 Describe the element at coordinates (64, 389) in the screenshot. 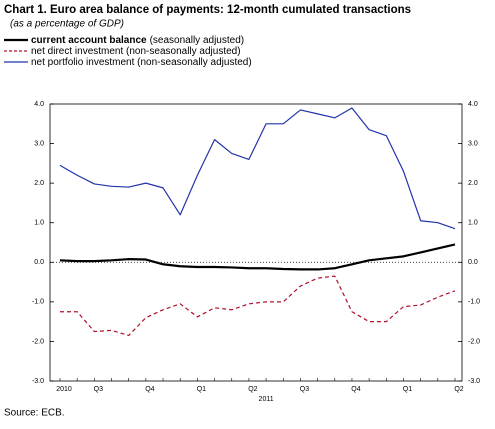

I see `x-tick-label: 2010` at that location.